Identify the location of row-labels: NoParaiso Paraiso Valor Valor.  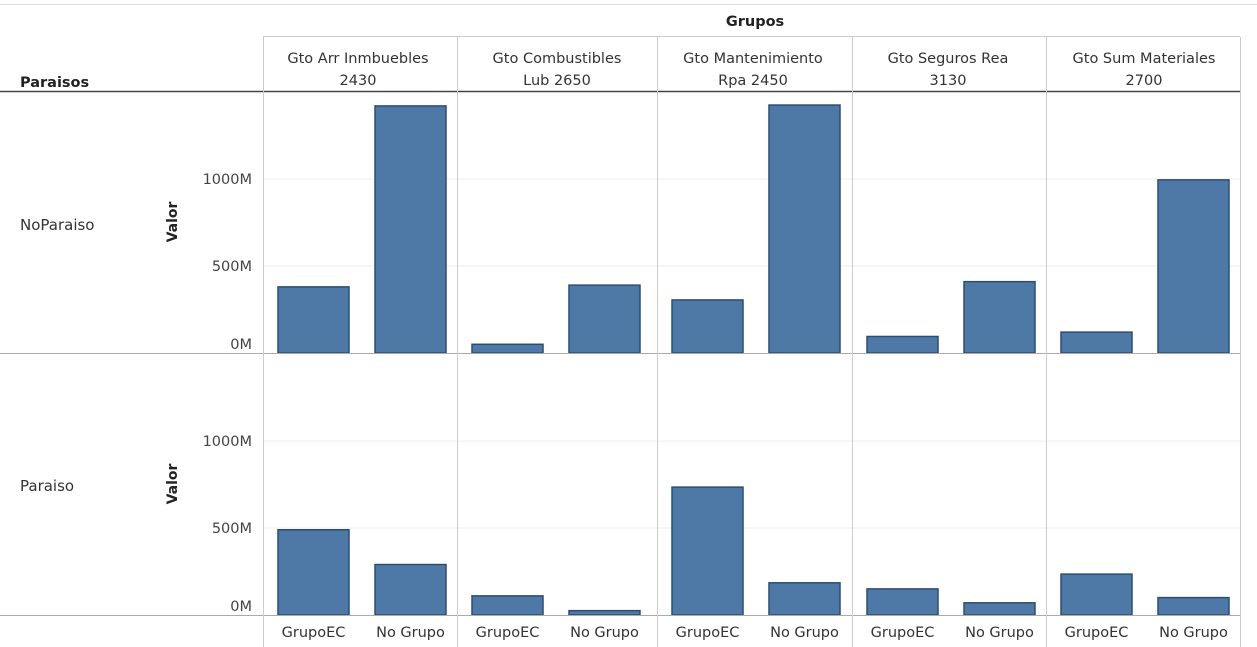
(100, 352).